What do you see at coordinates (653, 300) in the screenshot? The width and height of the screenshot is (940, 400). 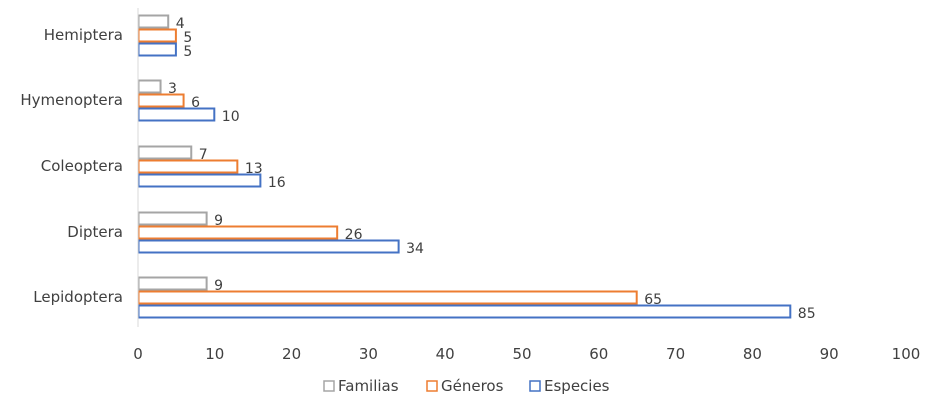 I see `data-label: 65` at bounding box center [653, 300].